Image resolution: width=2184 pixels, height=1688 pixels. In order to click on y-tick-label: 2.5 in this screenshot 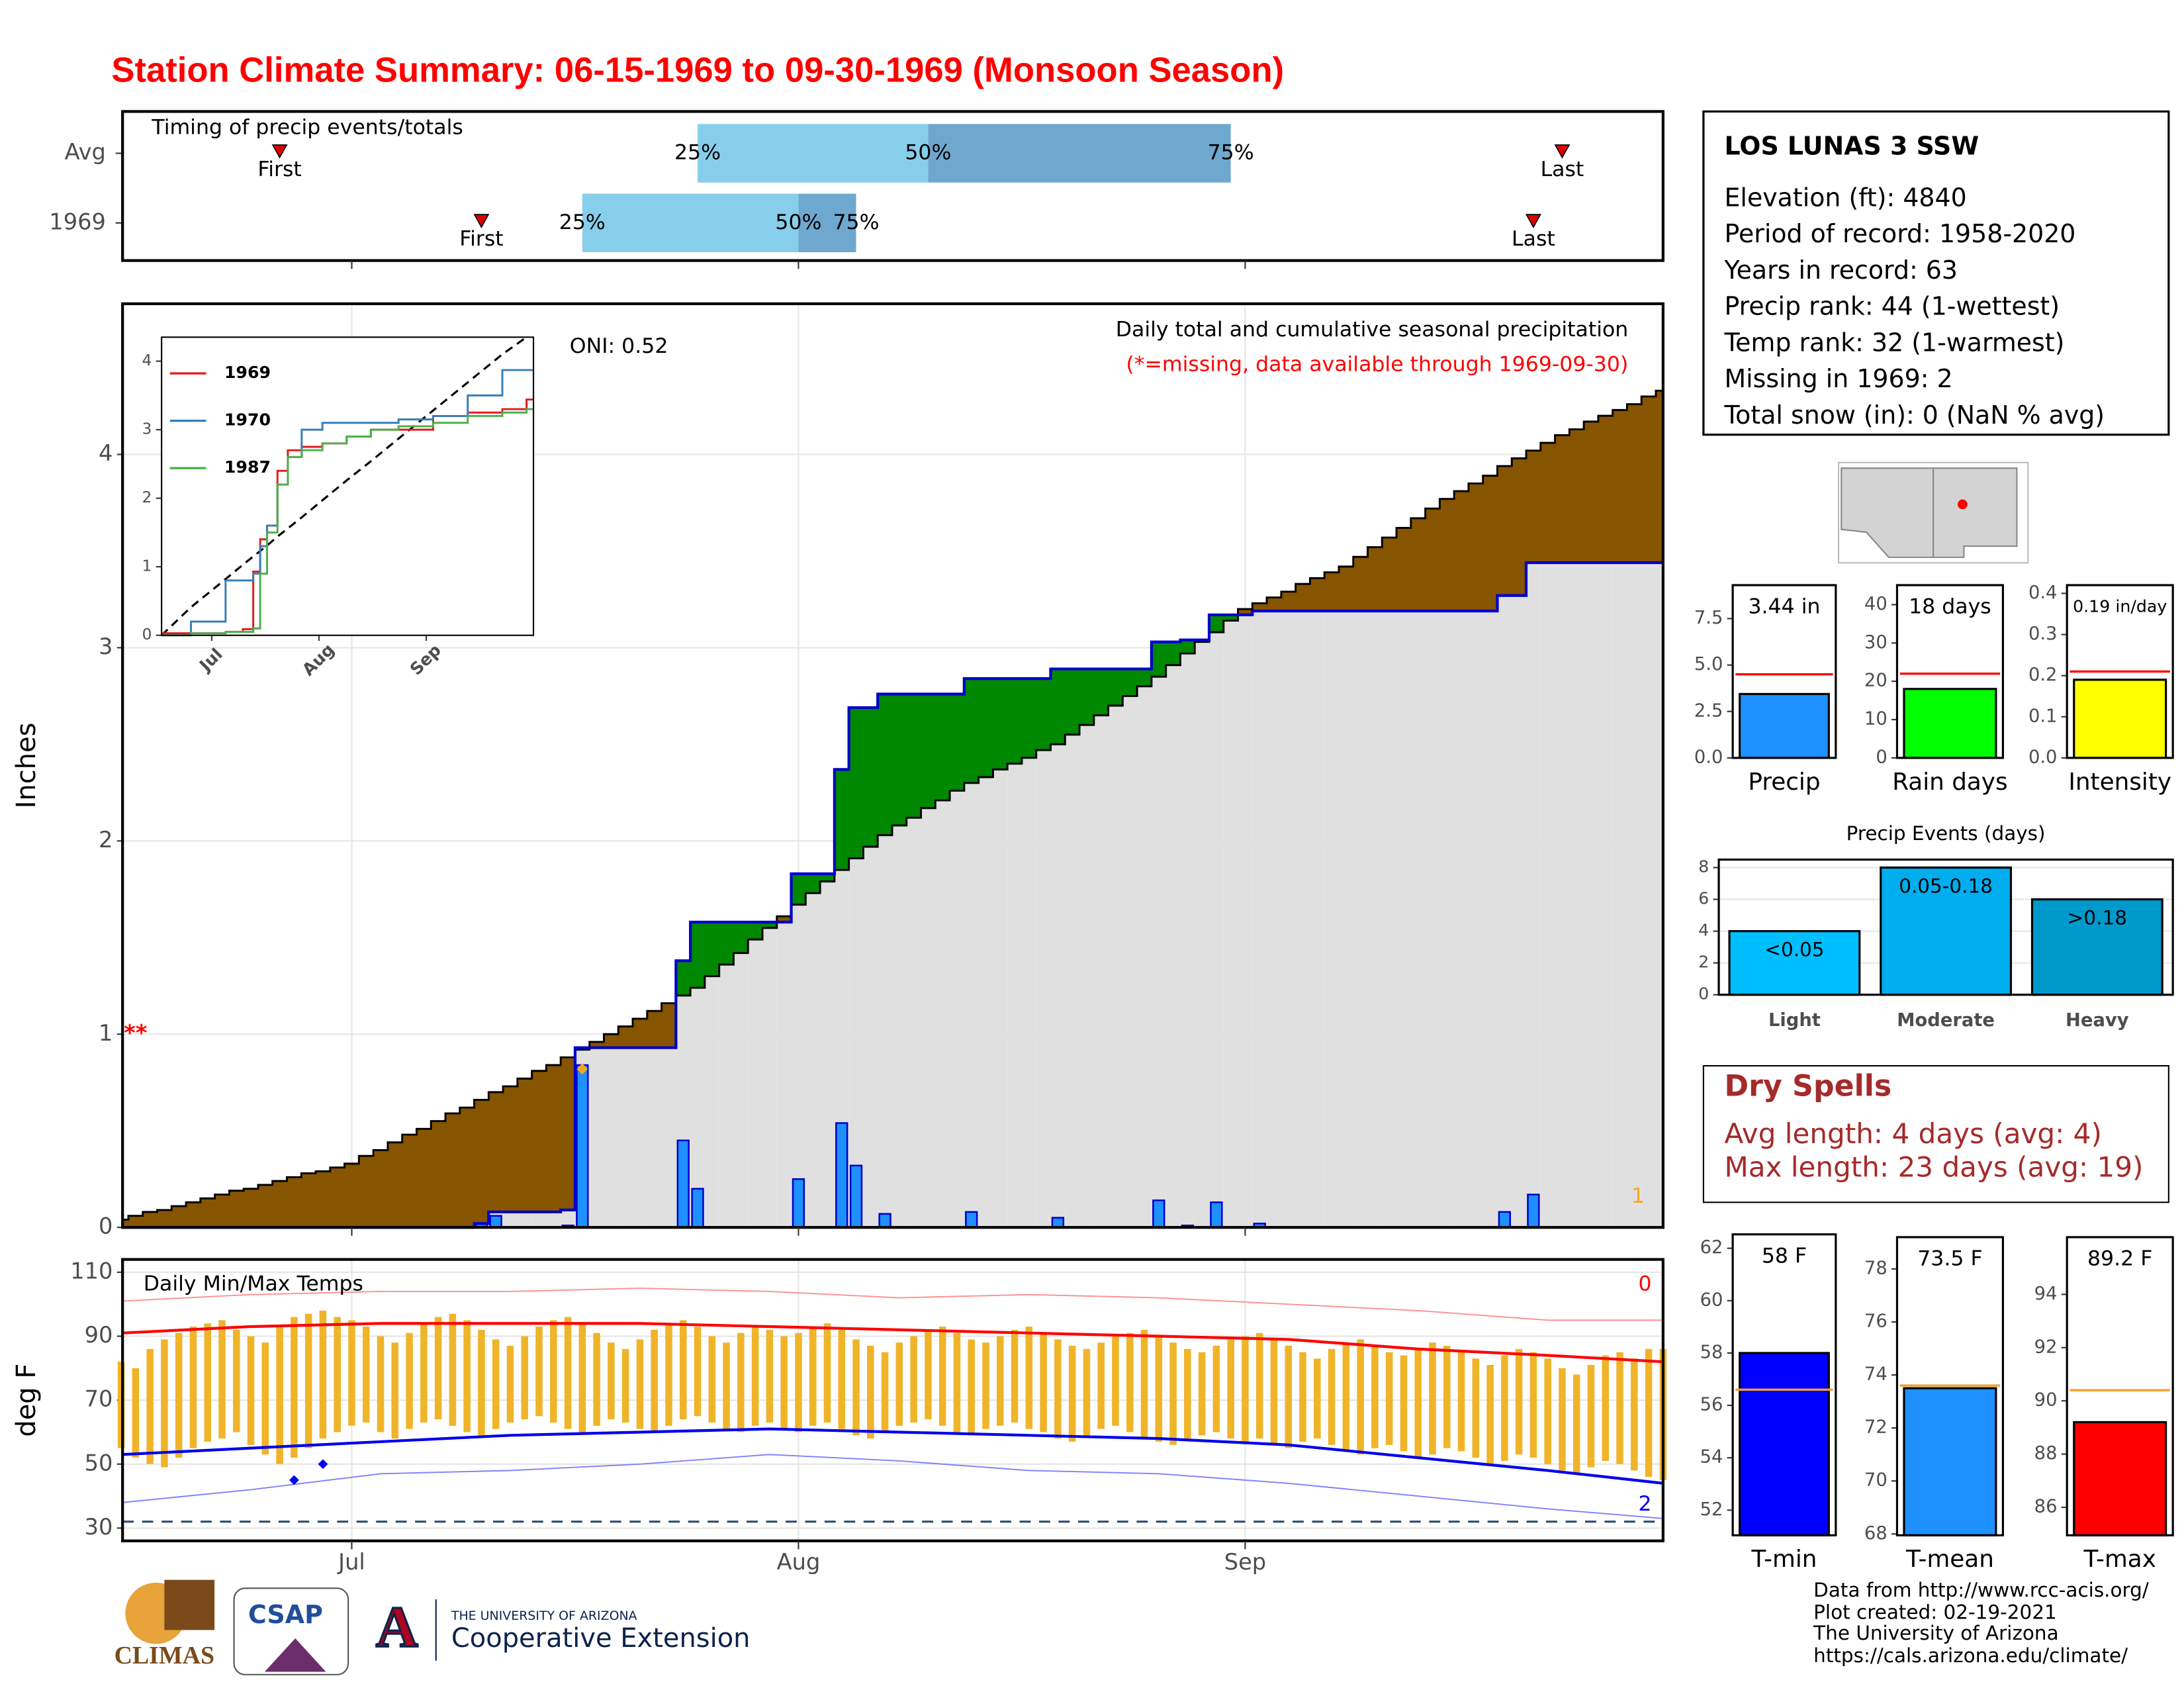, I will do `click(1709, 710)`.